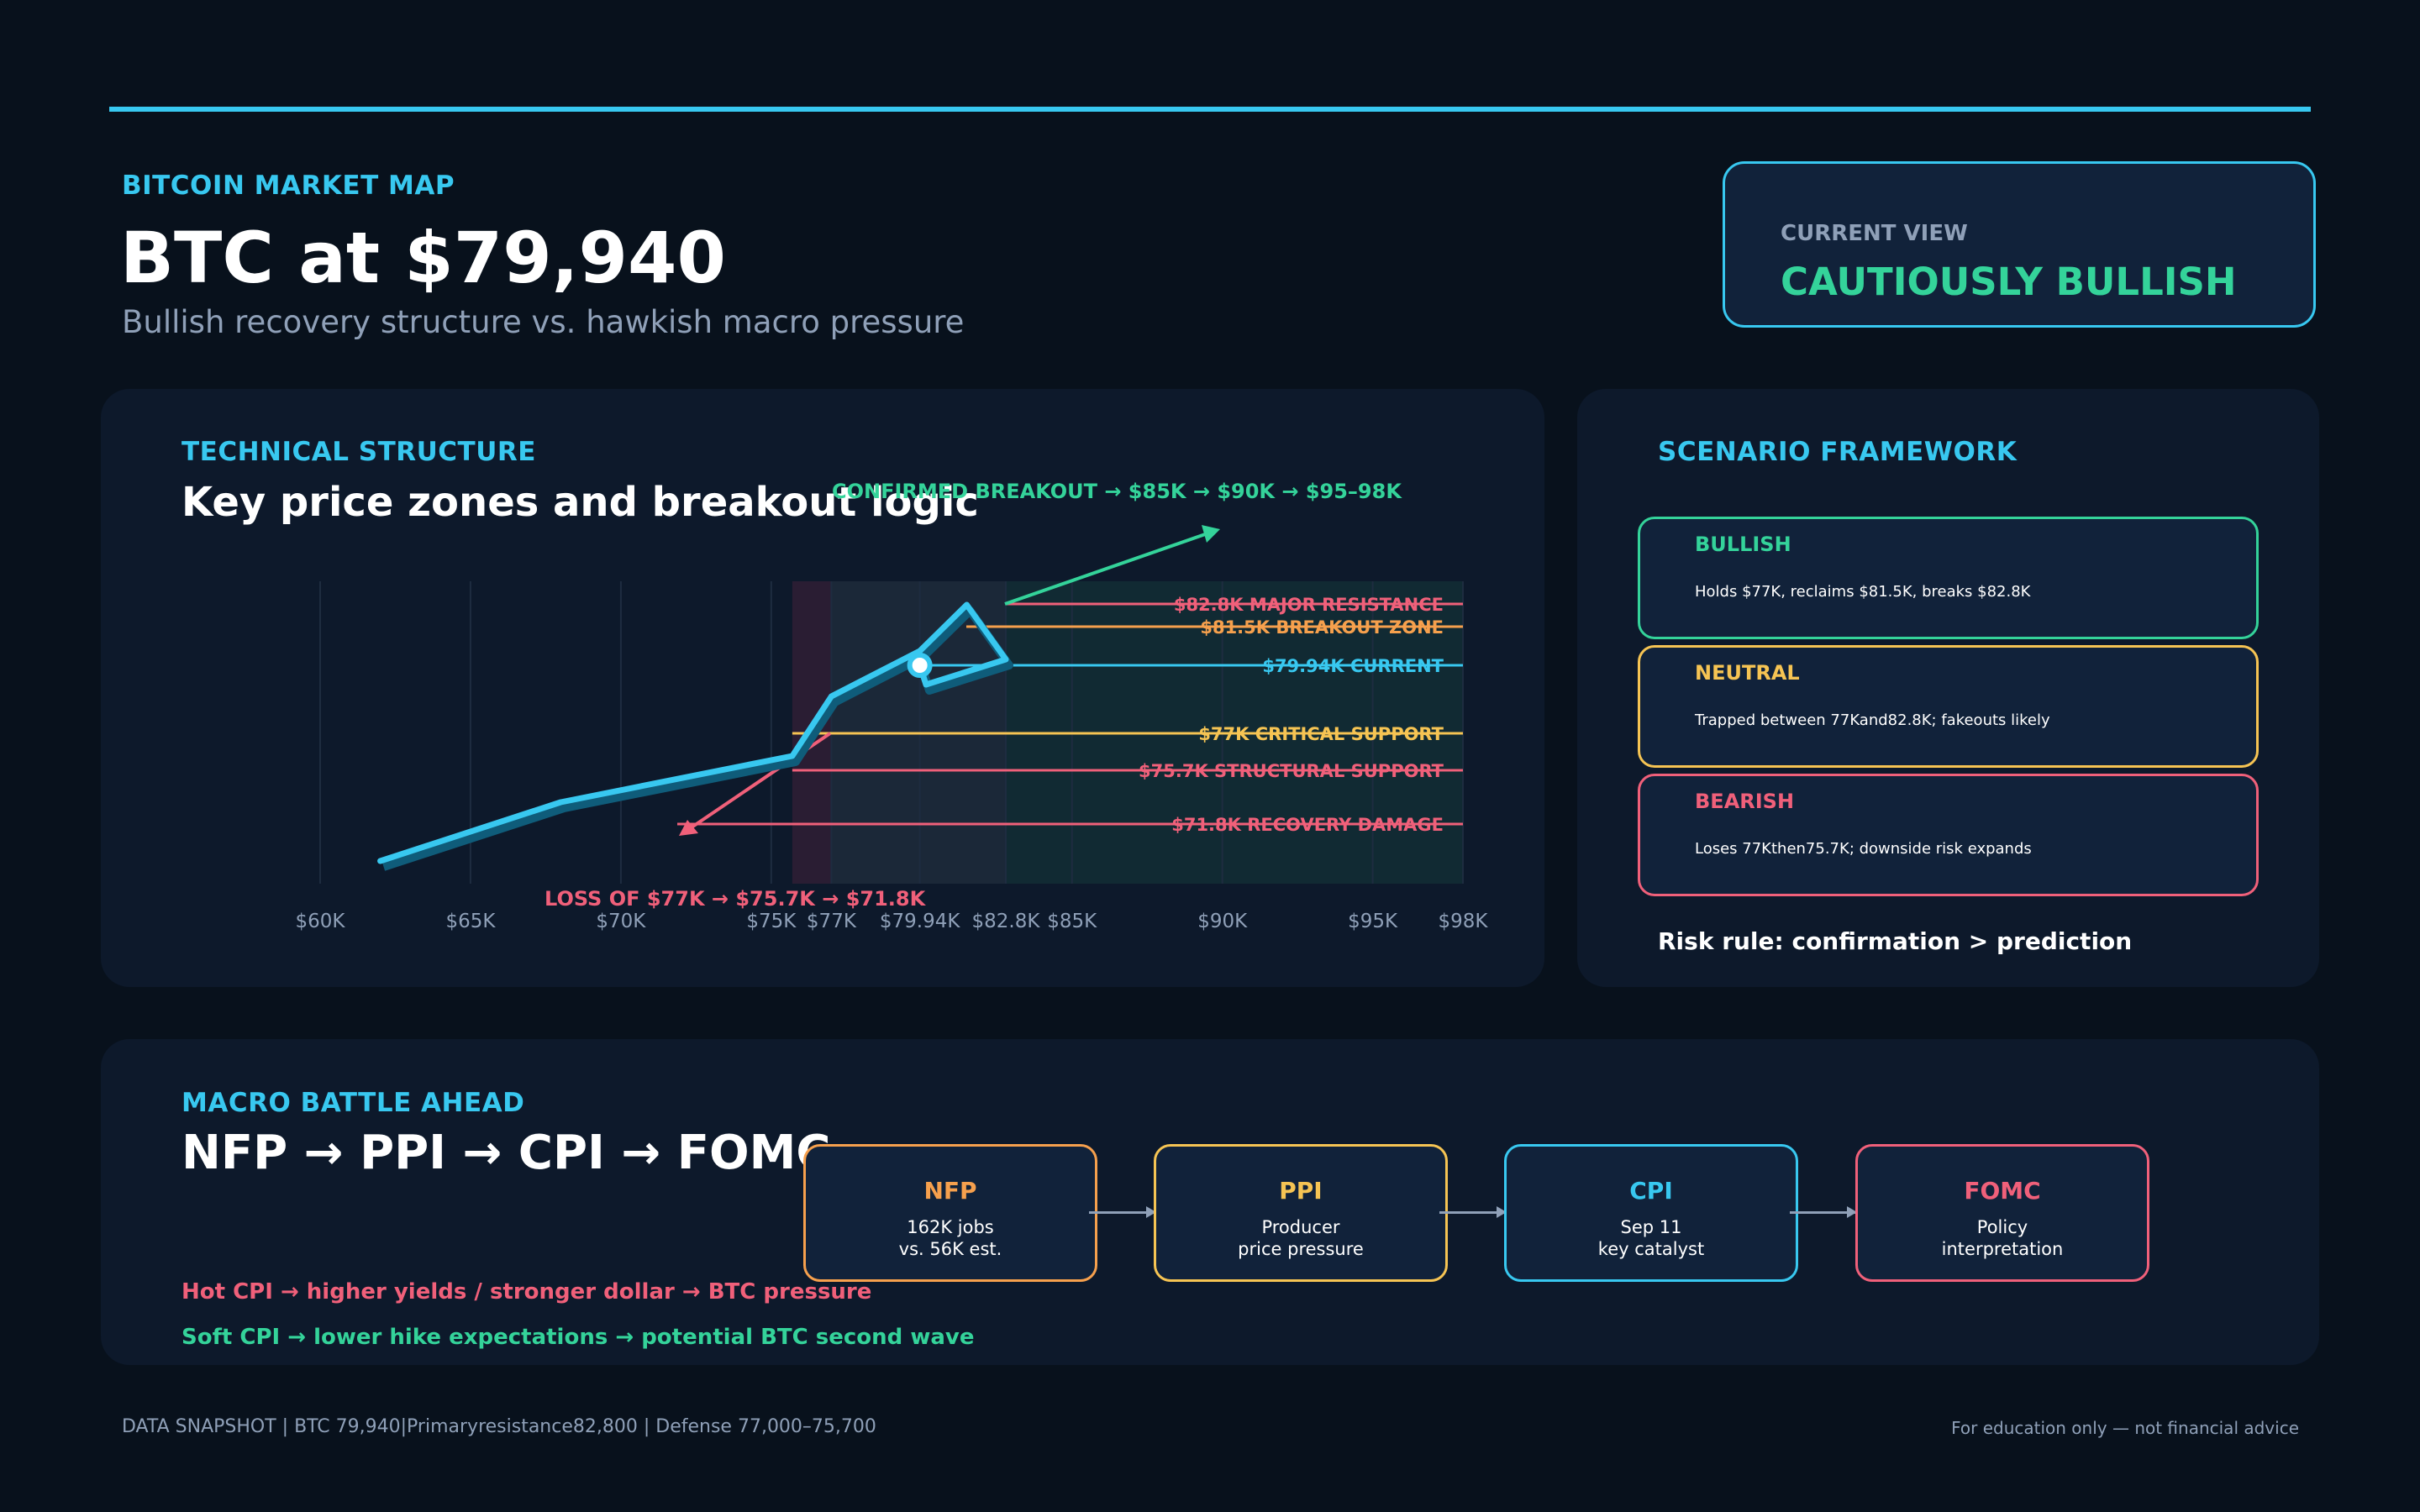 Image resolution: width=2420 pixels, height=1512 pixels. I want to click on macro-event-detail: Sep 11, so click(1651, 1227).